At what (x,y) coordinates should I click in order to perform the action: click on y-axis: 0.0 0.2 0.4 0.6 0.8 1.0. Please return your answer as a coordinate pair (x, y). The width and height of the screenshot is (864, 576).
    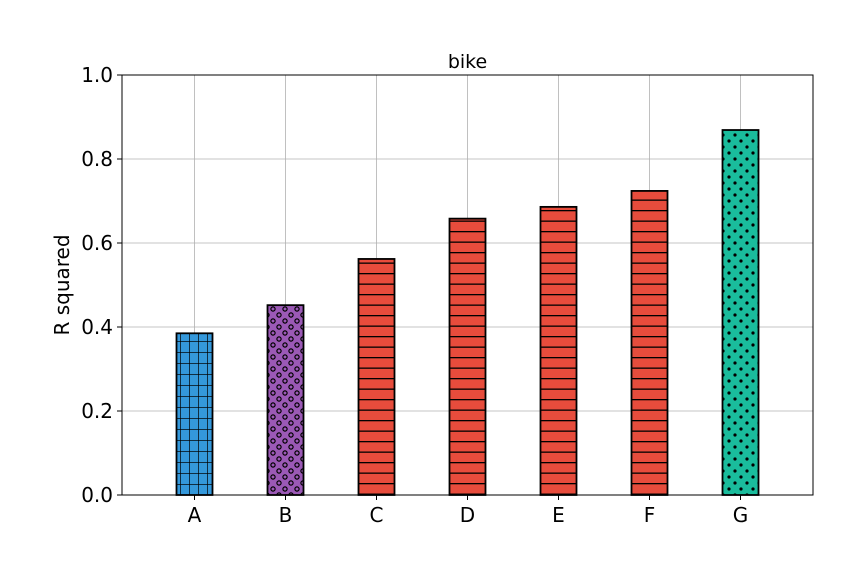
    Looking at the image, I should click on (101, 285).